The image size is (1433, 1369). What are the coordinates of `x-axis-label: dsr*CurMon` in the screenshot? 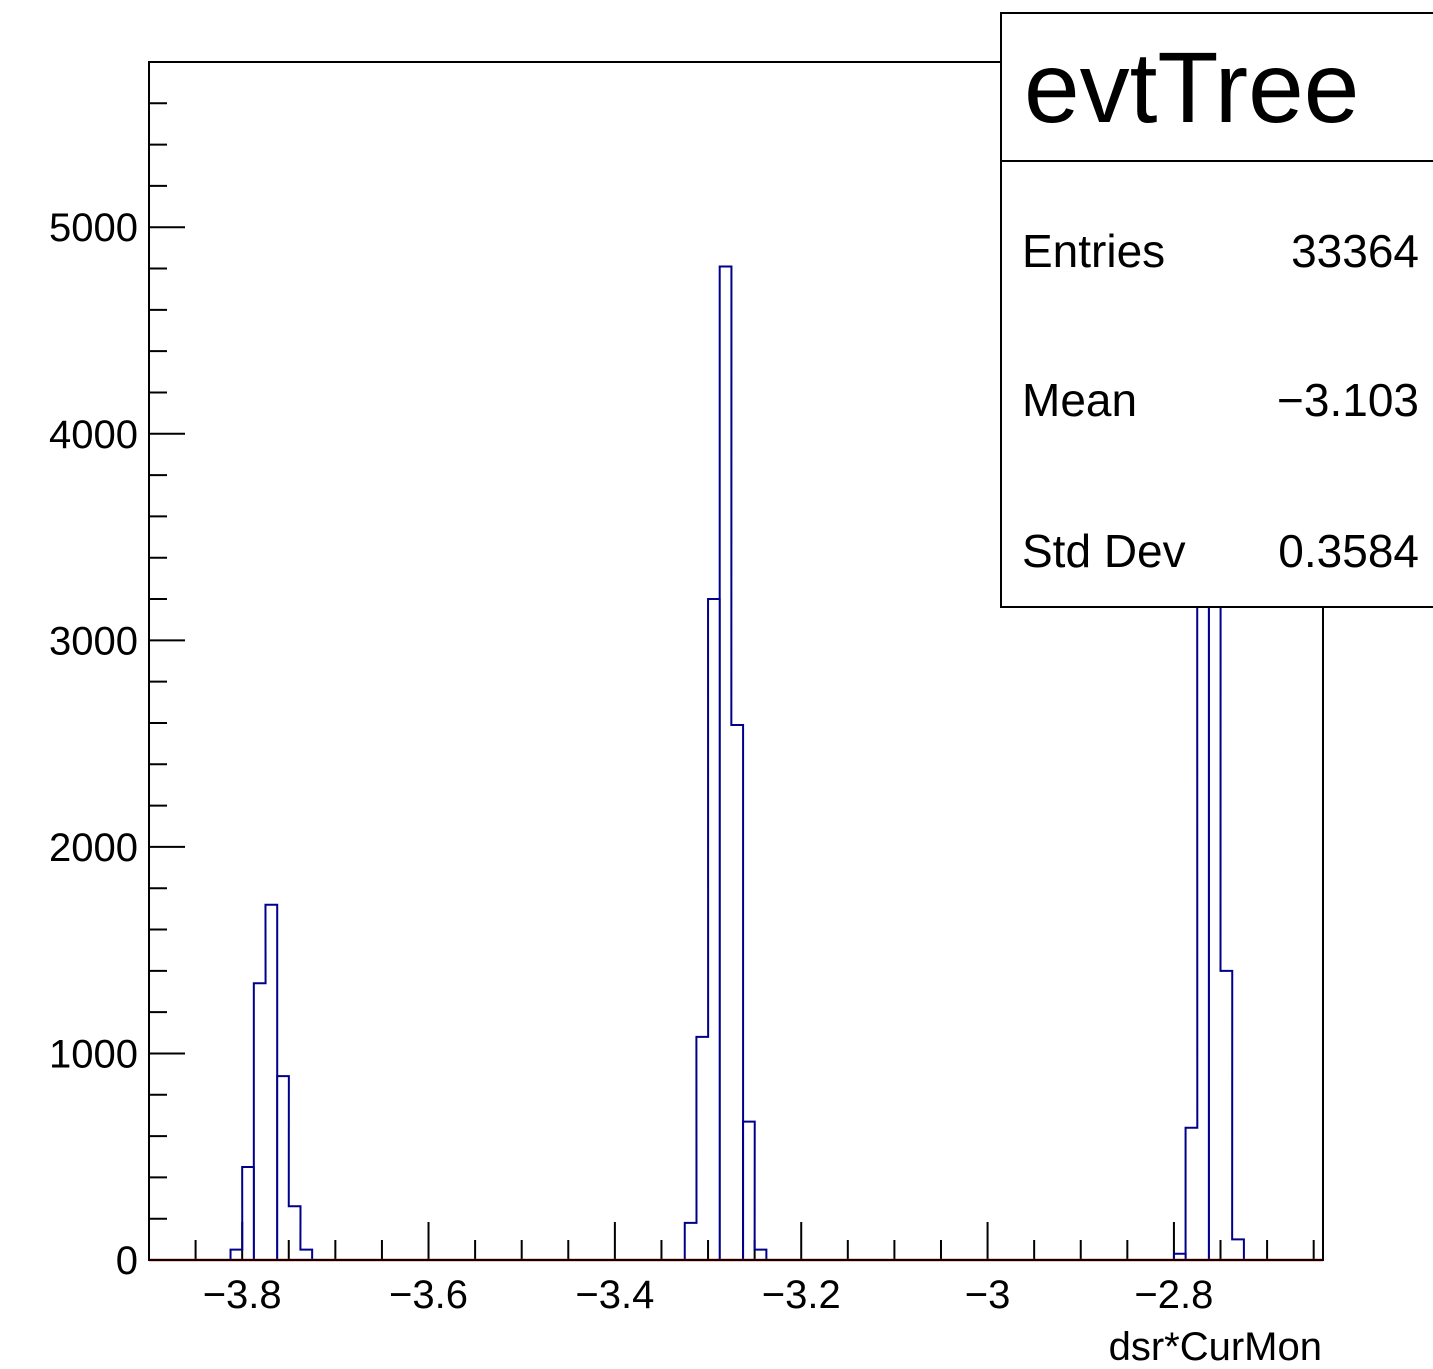 It's located at (1215, 1347).